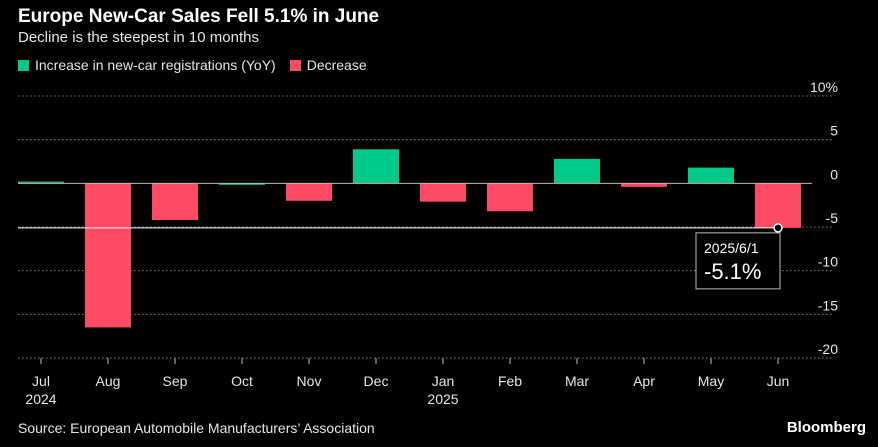 This screenshot has width=878, height=447. What do you see at coordinates (644, 381) in the screenshot?
I see `x-tick-label: Apr` at bounding box center [644, 381].